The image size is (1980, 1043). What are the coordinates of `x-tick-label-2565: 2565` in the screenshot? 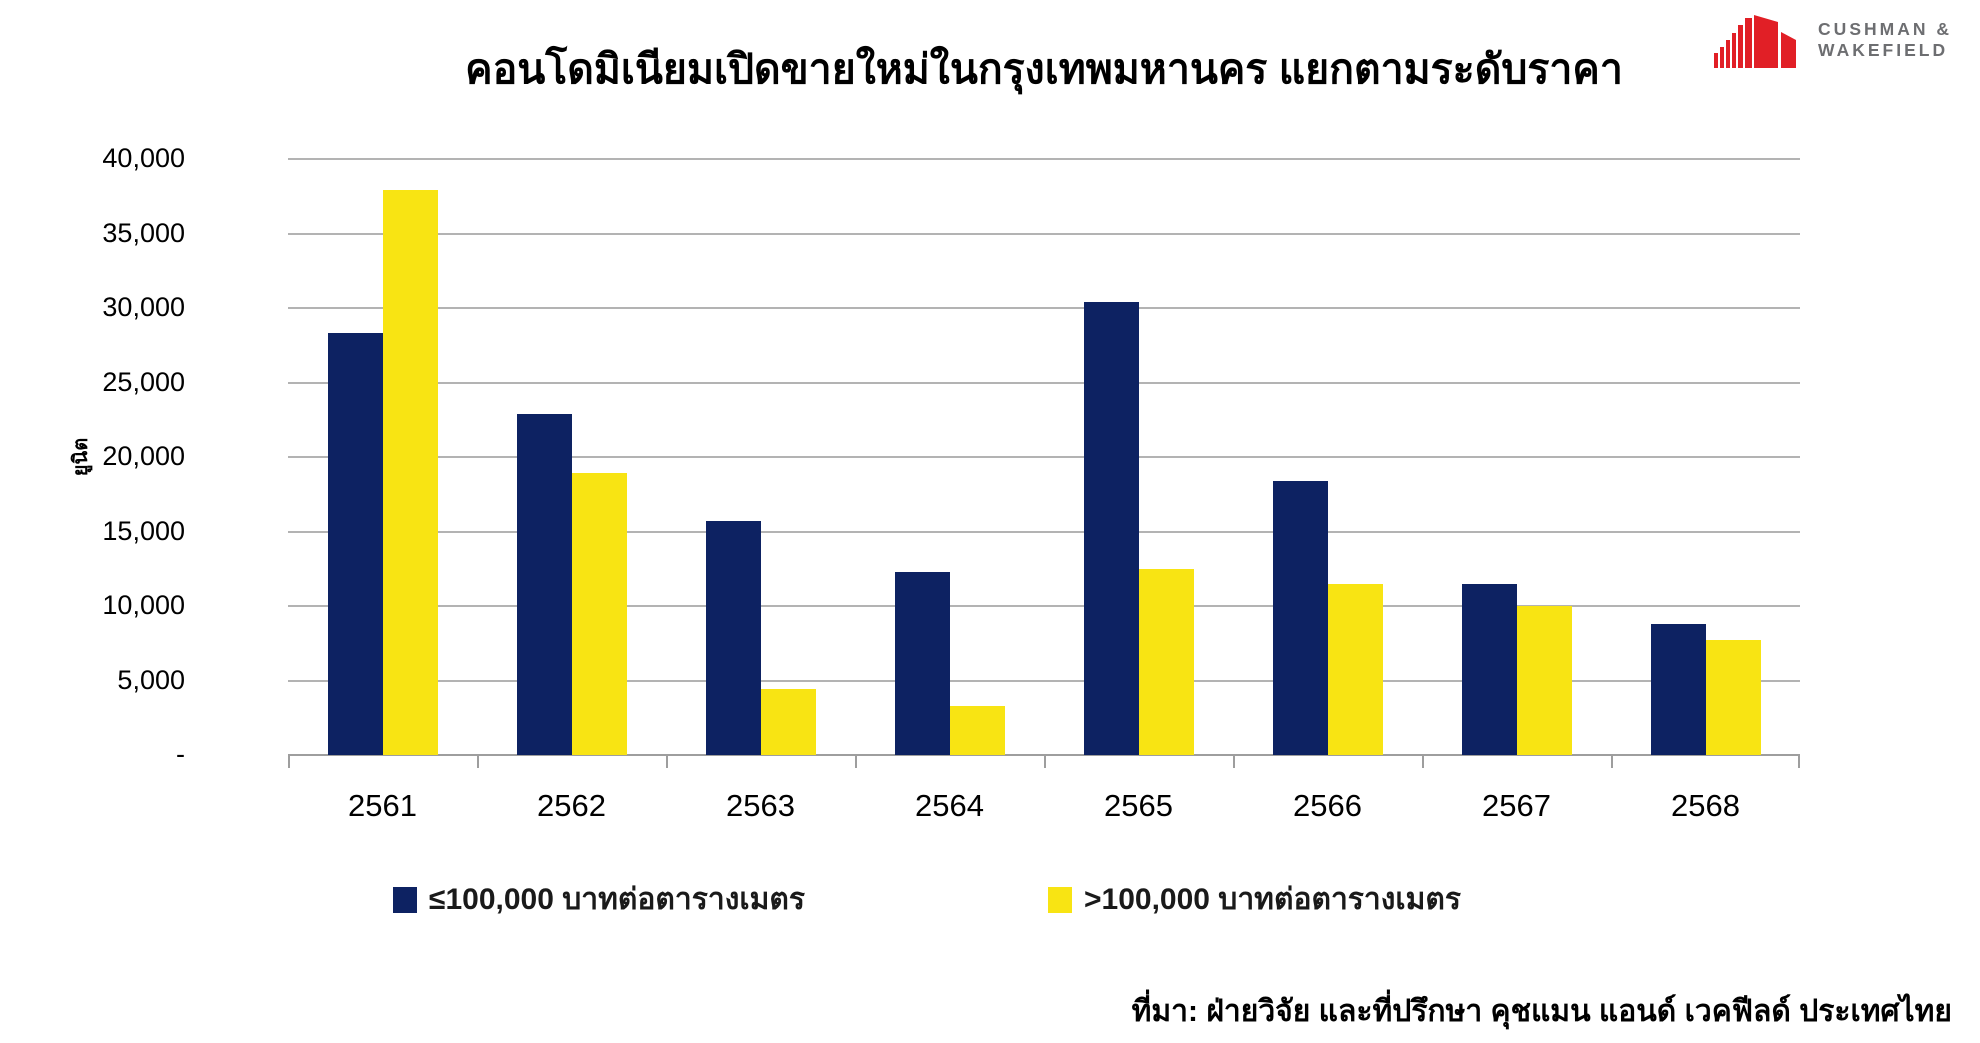 It's located at (1138, 805).